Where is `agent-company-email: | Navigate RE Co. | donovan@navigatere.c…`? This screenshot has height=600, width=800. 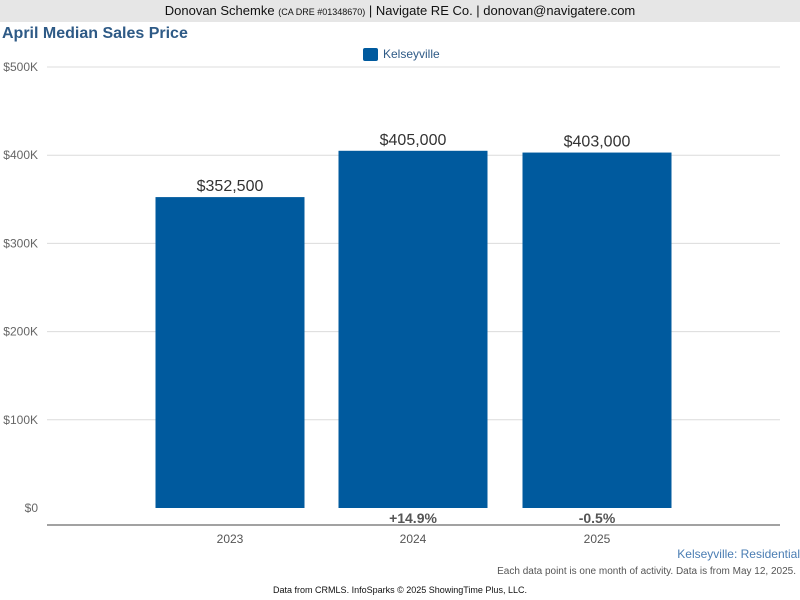 agent-company-email: | Navigate RE Co. | donovan@navigatere.c… is located at coordinates (502, 10).